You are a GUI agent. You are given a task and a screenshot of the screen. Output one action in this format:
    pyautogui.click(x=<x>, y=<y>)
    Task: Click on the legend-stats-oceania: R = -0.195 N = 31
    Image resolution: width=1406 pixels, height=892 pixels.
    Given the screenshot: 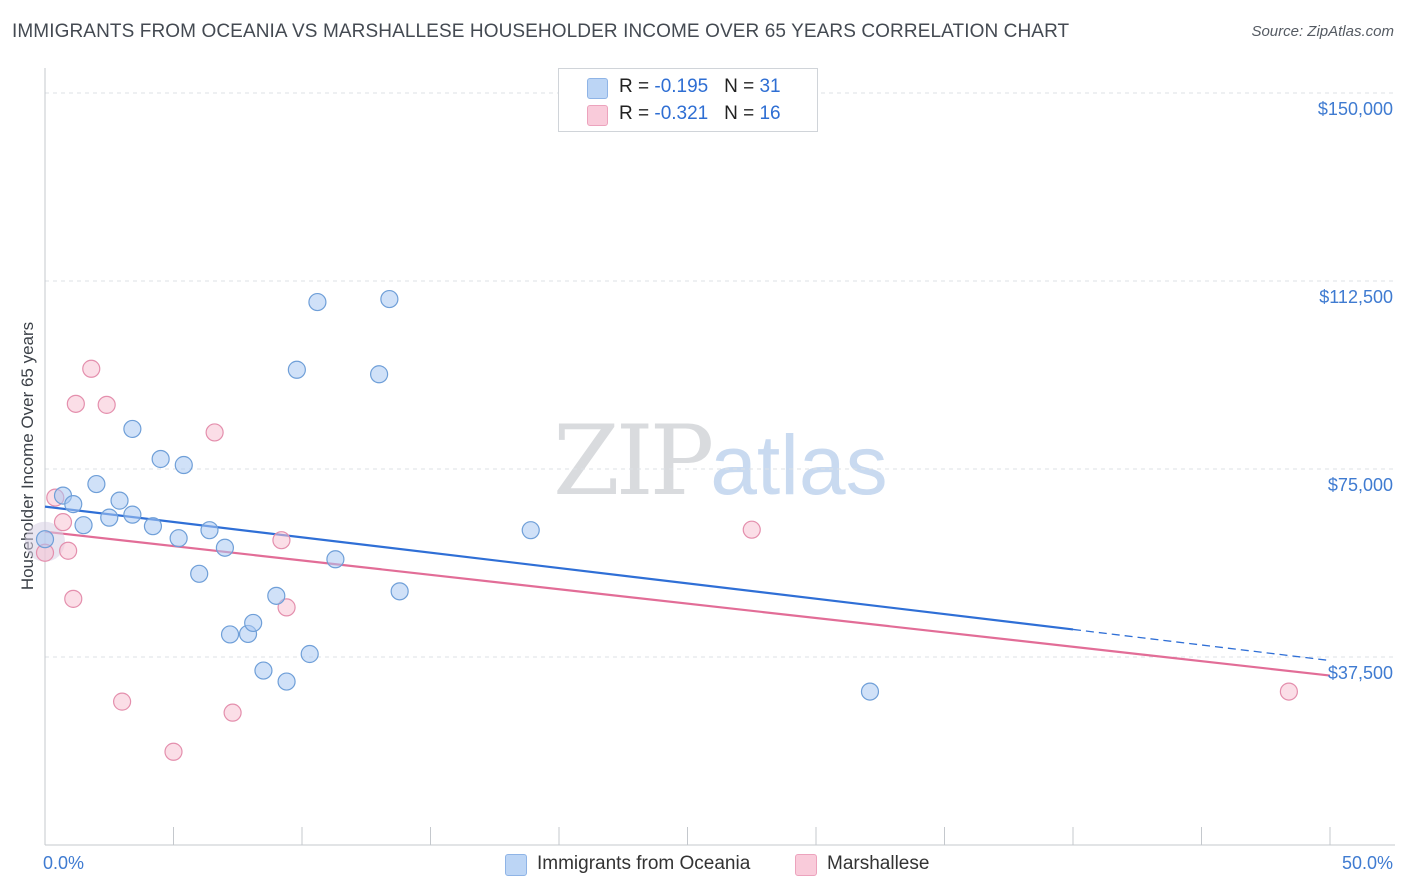 What is the action you would take?
    pyautogui.click(x=700, y=86)
    